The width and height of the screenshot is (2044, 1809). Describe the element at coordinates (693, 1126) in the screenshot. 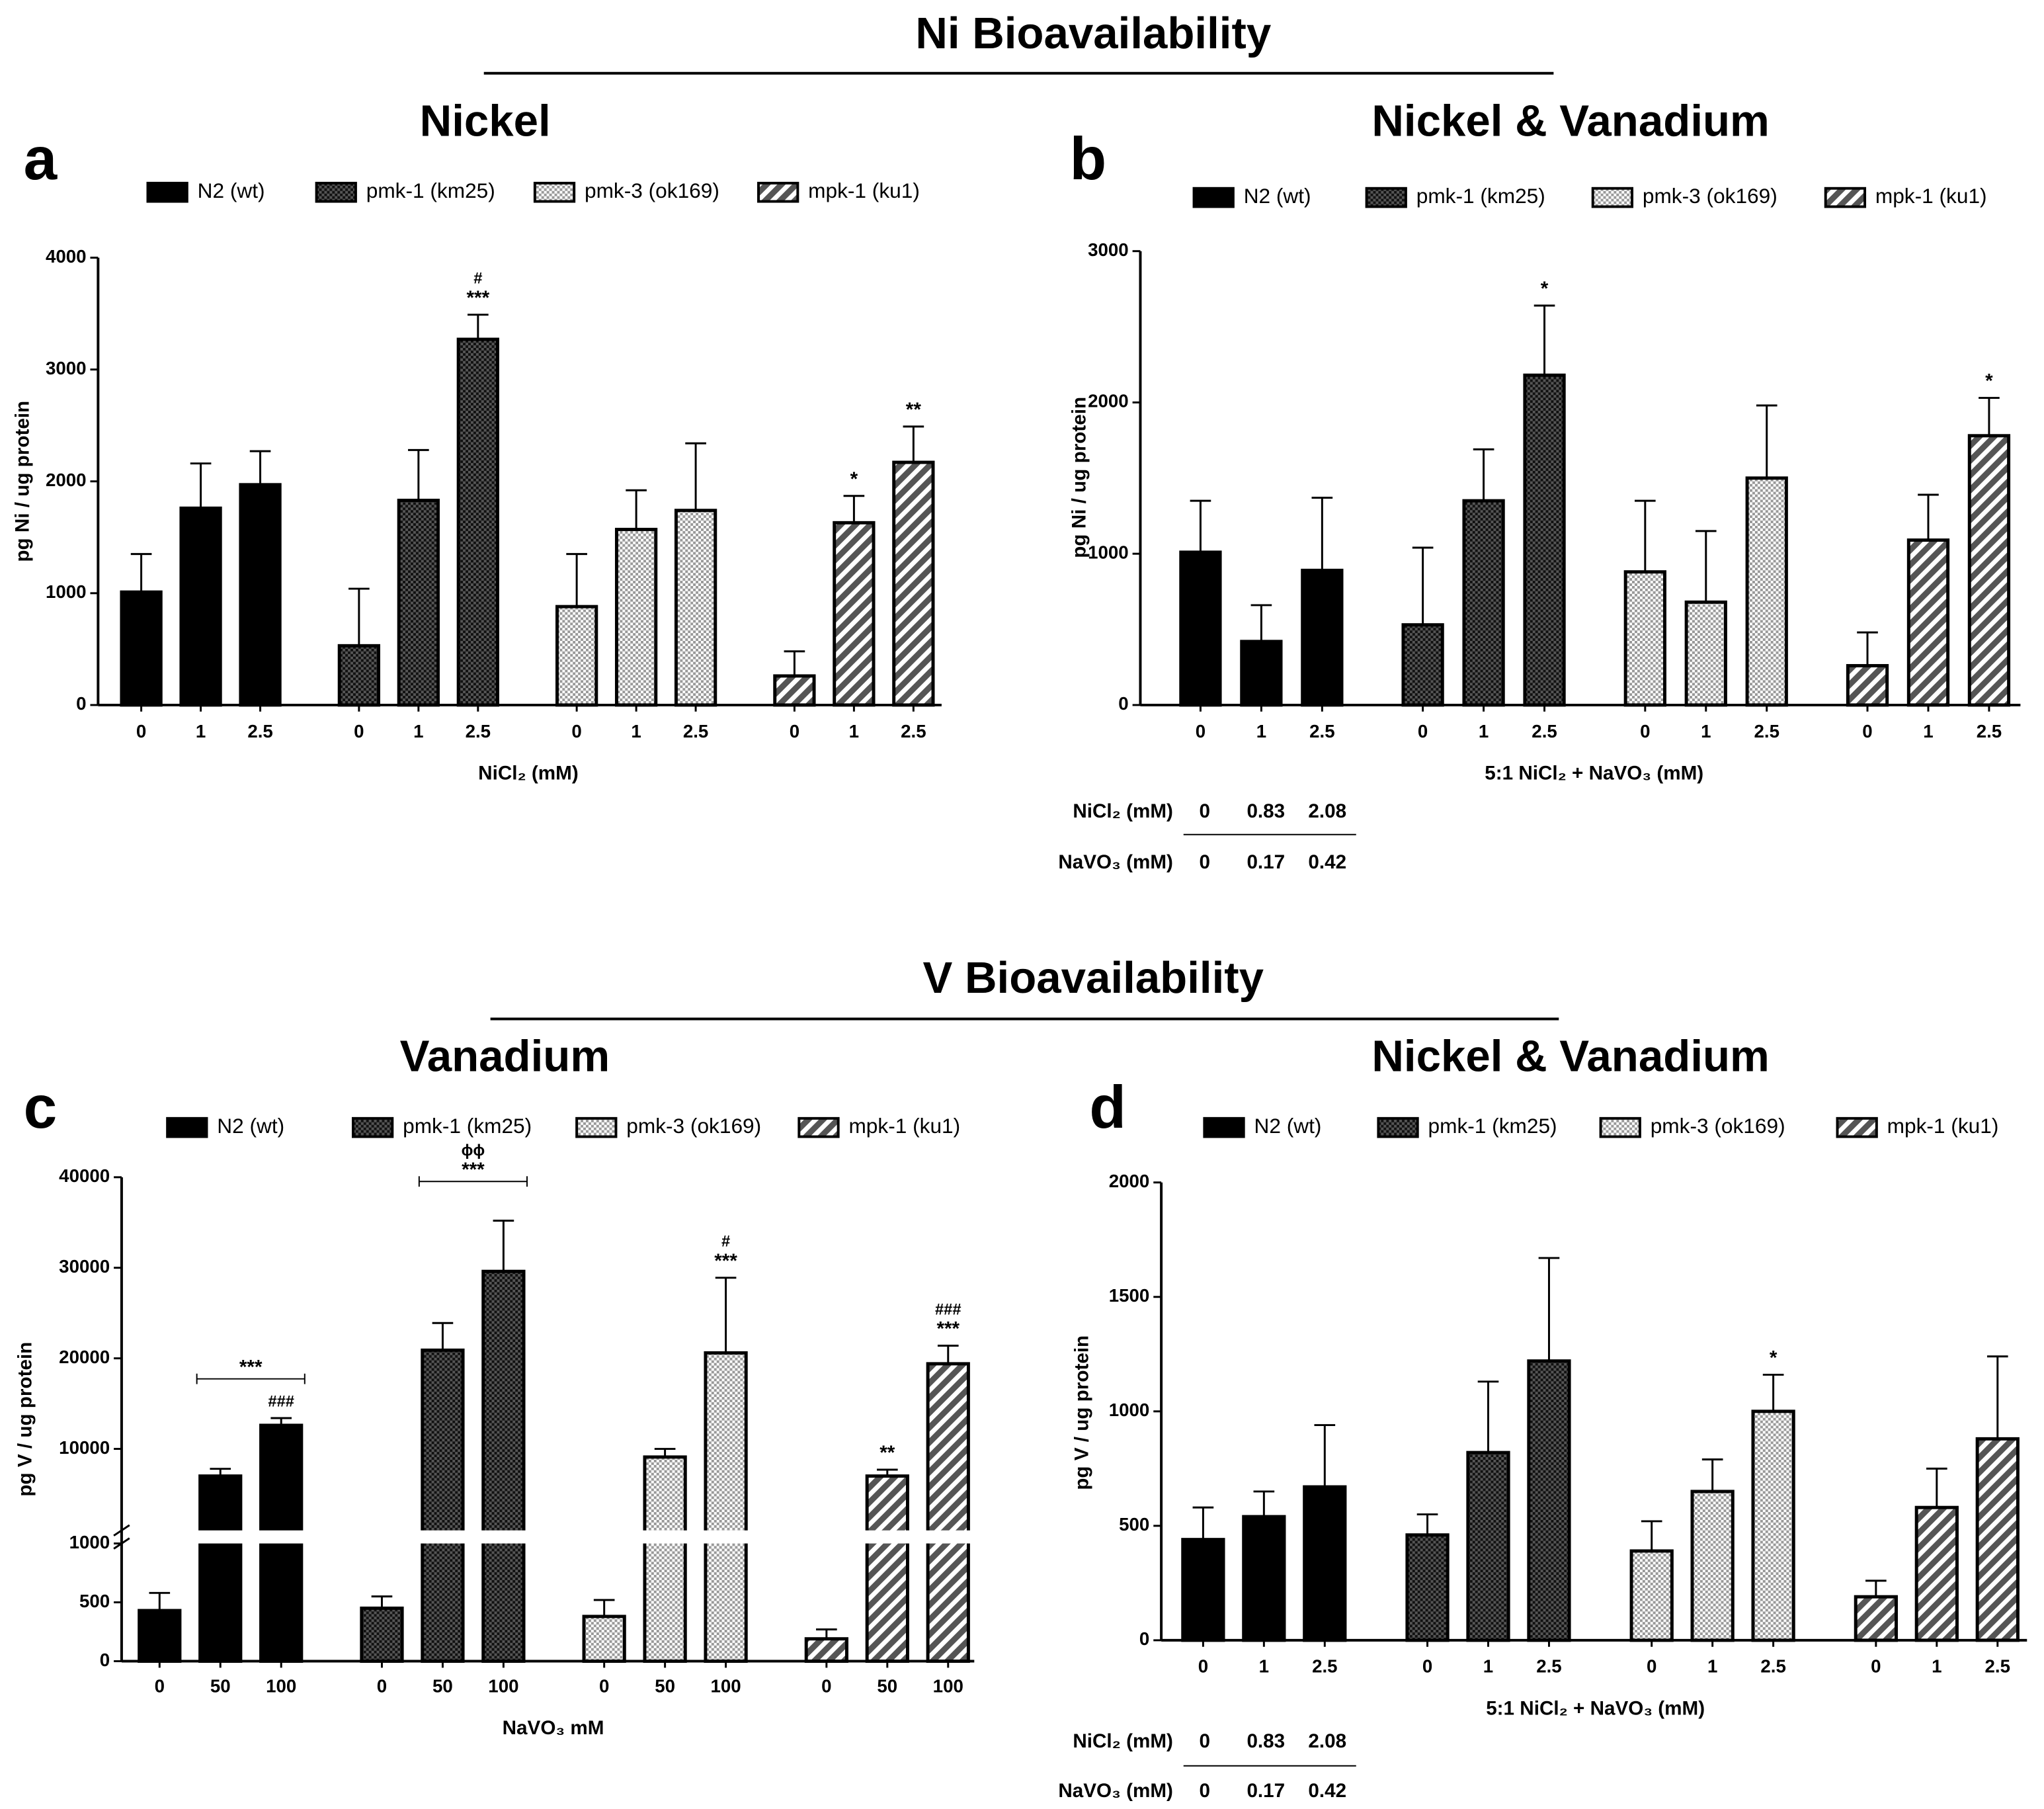

I see `legend-label: pmk-3 (ok169)` at that location.